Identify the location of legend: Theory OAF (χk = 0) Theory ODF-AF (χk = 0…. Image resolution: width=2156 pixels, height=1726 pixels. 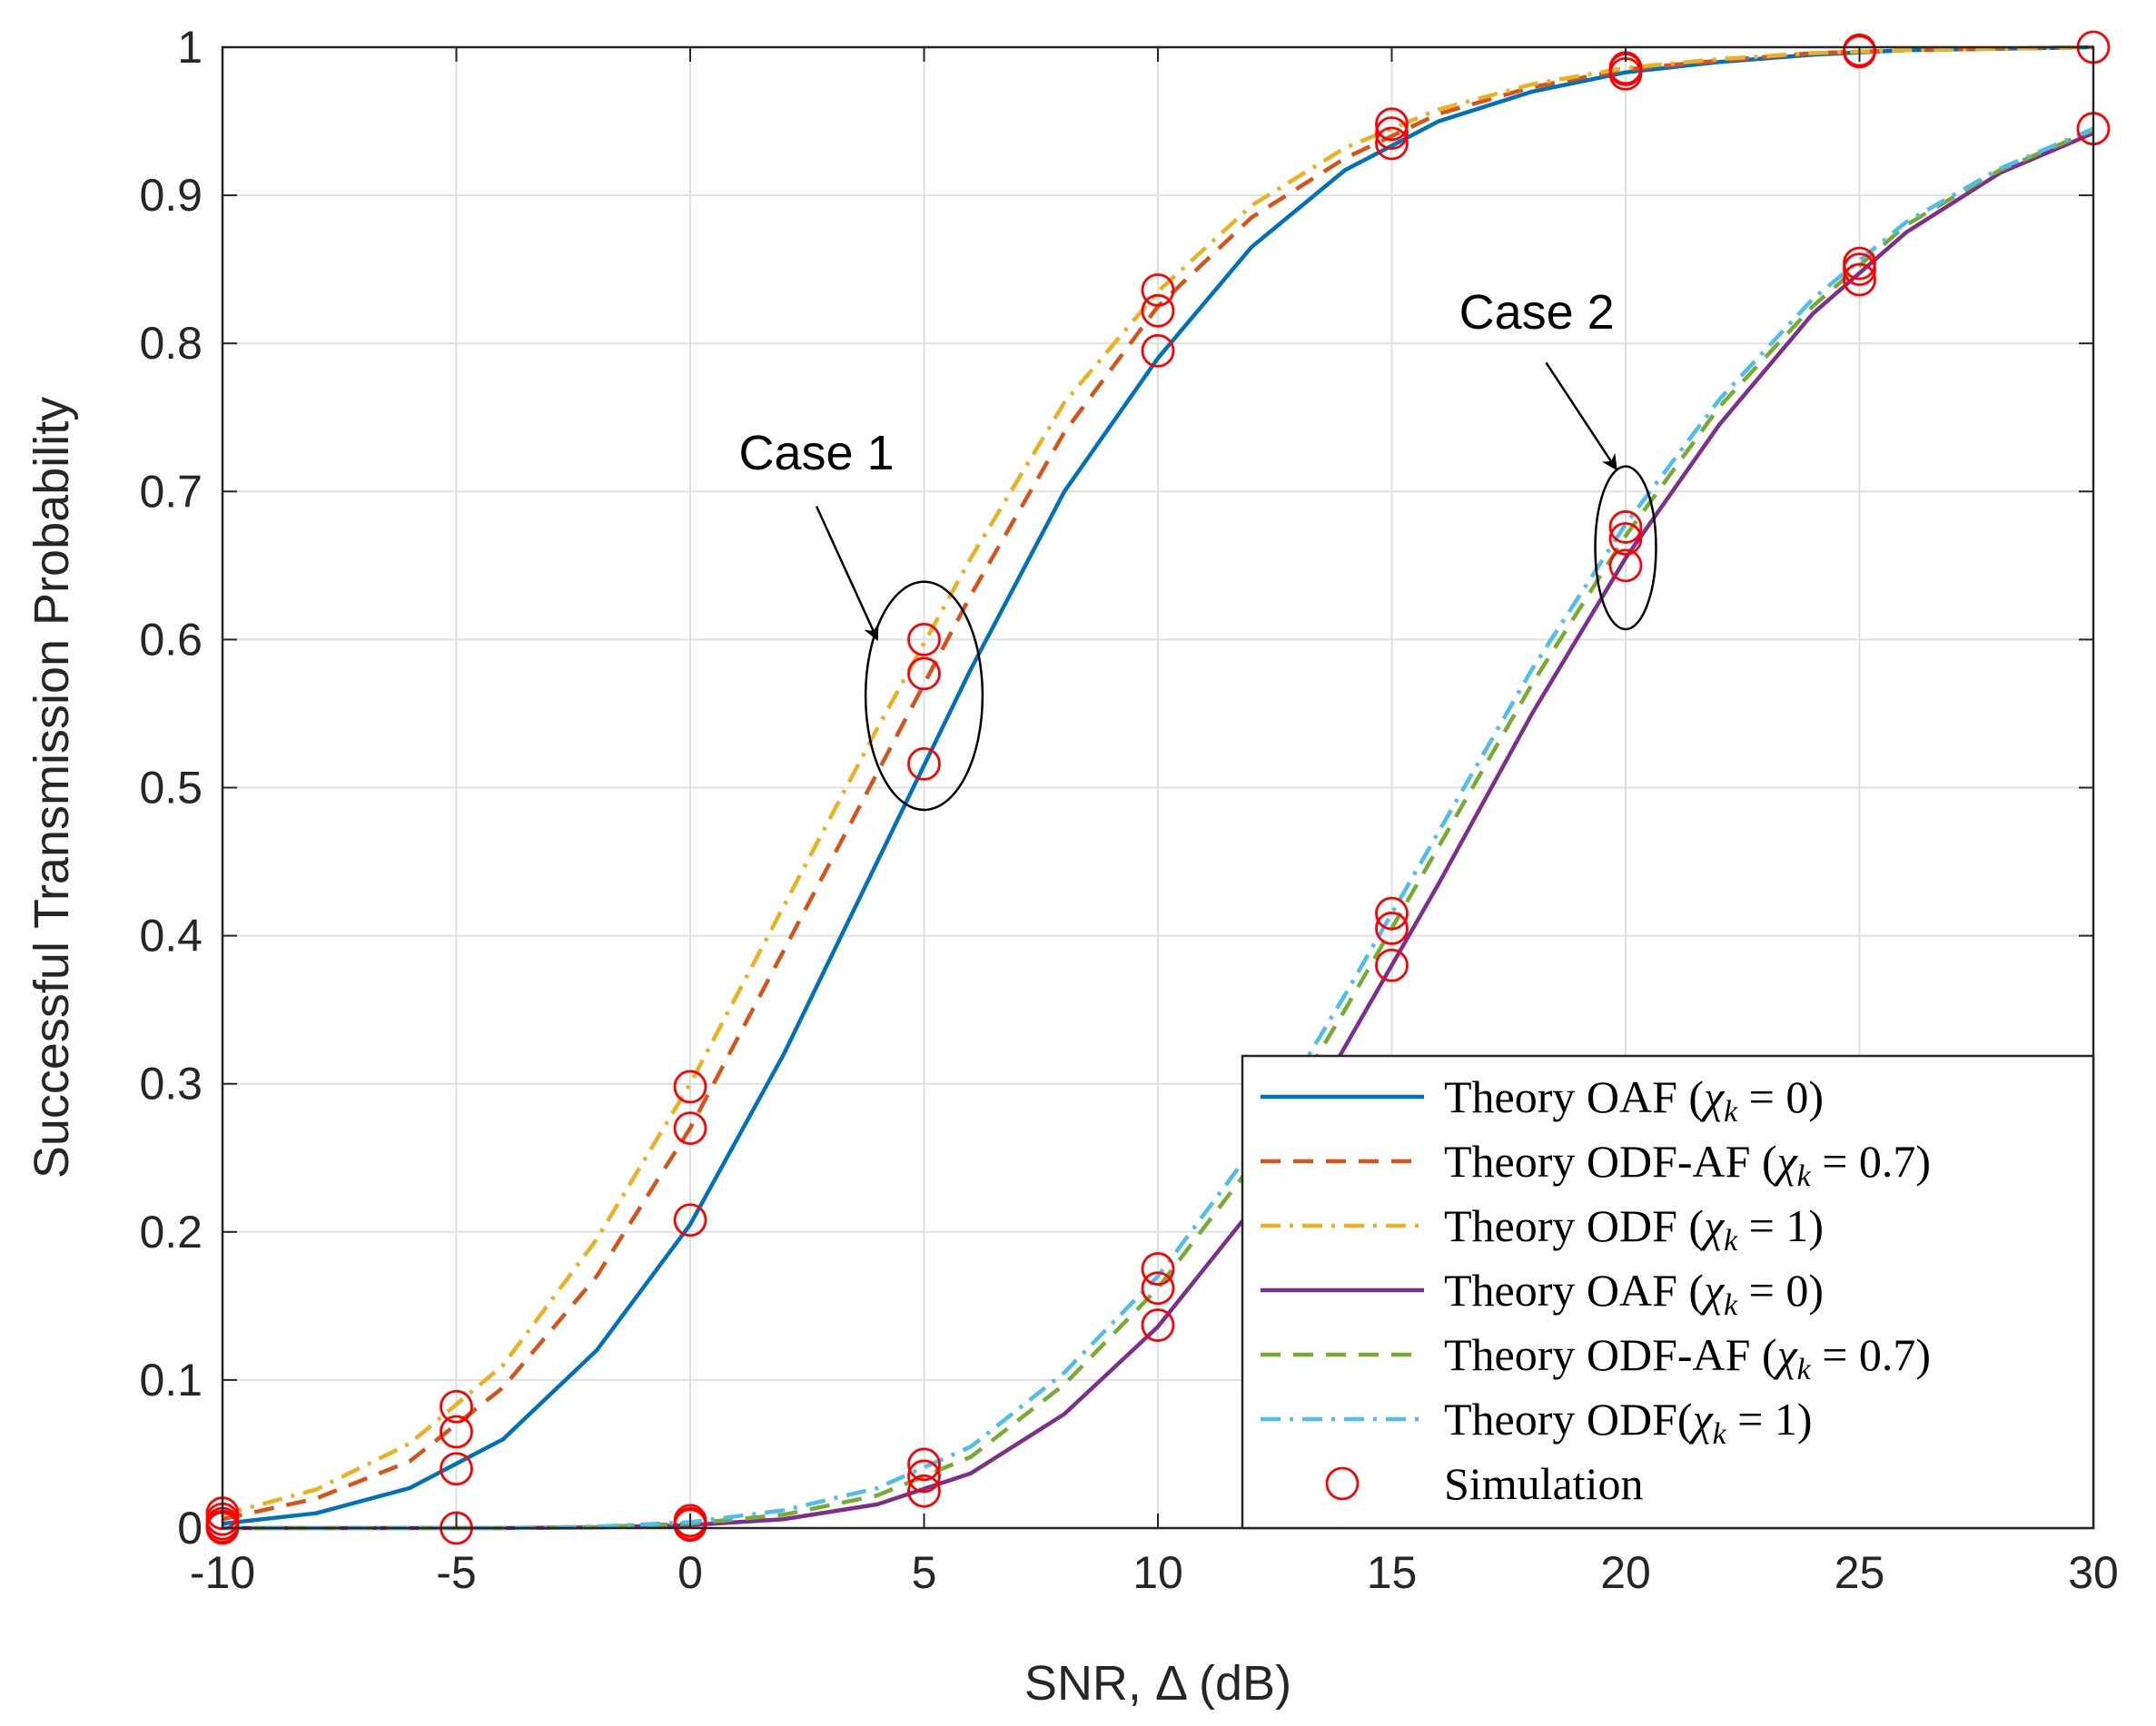
(1668, 1292).